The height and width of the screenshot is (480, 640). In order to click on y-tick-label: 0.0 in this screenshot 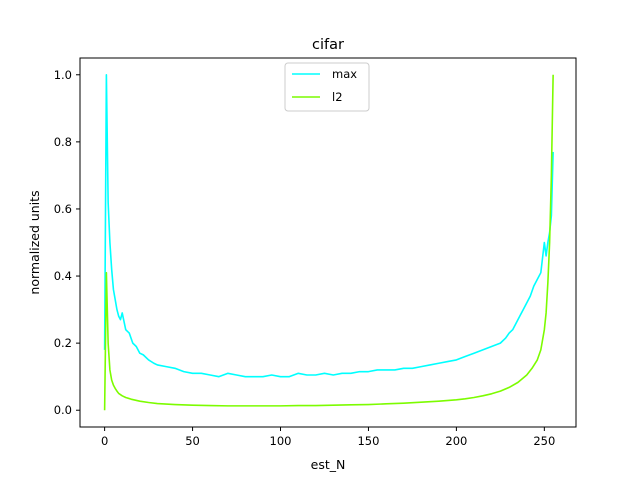, I will do `click(63, 410)`.